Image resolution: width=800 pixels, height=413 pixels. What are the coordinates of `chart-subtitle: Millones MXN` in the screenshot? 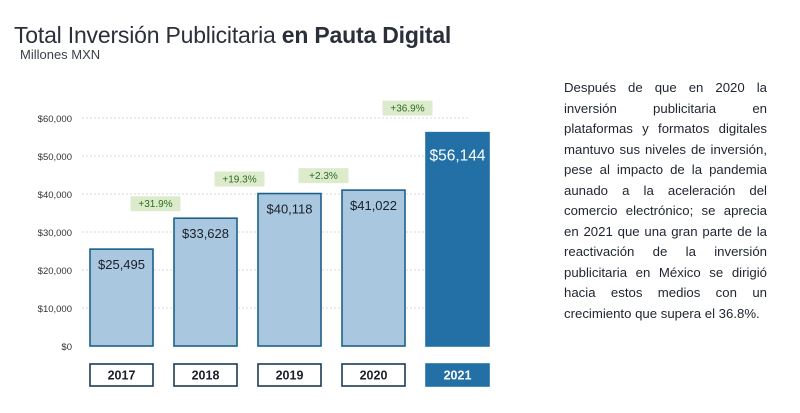 It's located at (60, 54).